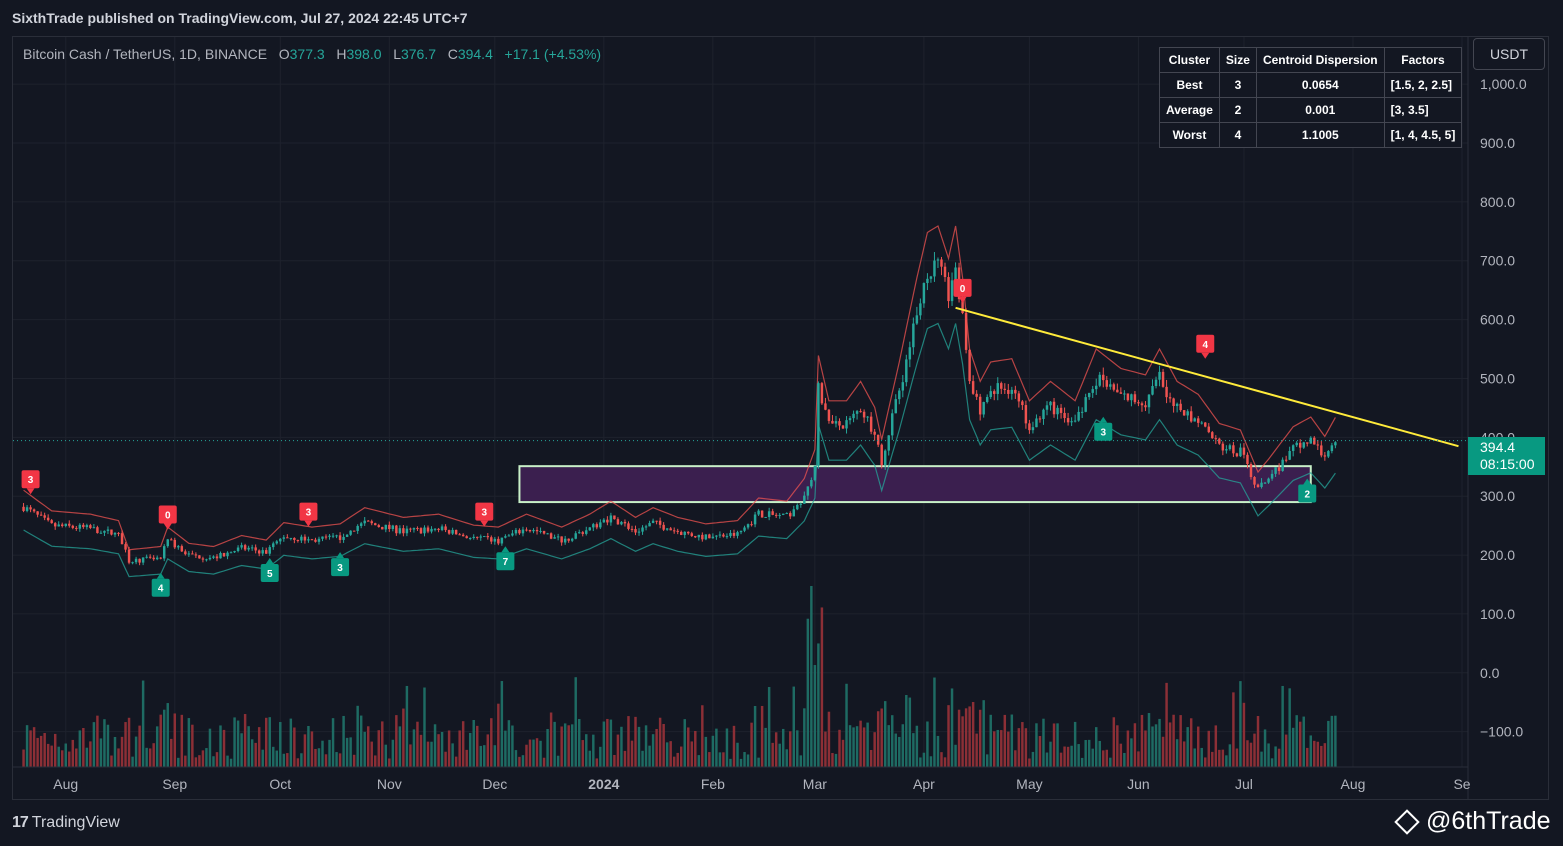 The width and height of the screenshot is (1563, 846). Describe the element at coordinates (145, 54) in the screenshot. I see `symbol-name: Bitcoin Cash / TetherUS, 1D, BINANCE` at that location.